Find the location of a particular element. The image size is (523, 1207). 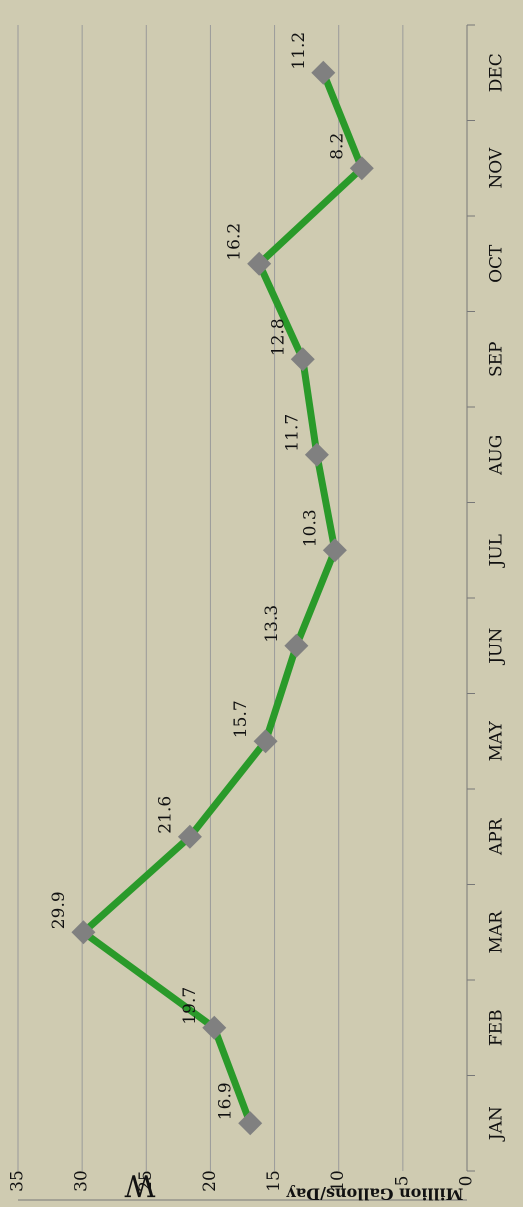

x-tick-label: JUL is located at coordinates (497, 551).